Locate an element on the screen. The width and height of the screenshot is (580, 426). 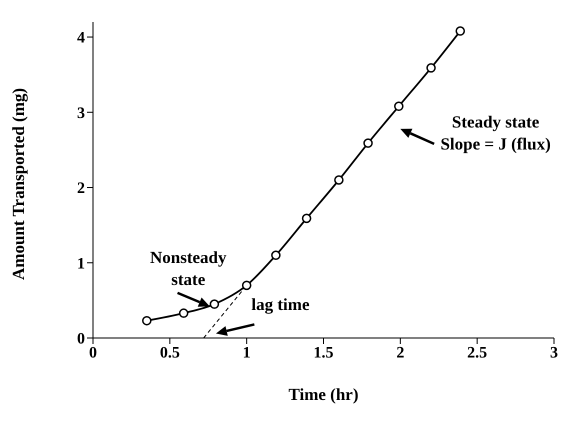
annotation: Nonsteady state is located at coordinates (189, 268).